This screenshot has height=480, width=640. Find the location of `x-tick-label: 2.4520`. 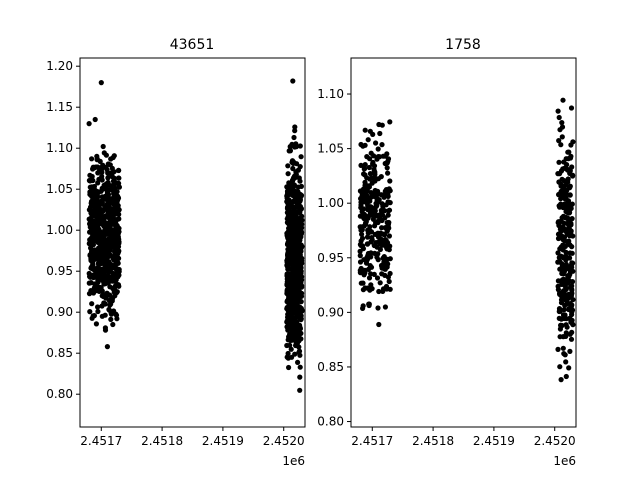

x-tick-label: 2.4520 is located at coordinates (555, 441).